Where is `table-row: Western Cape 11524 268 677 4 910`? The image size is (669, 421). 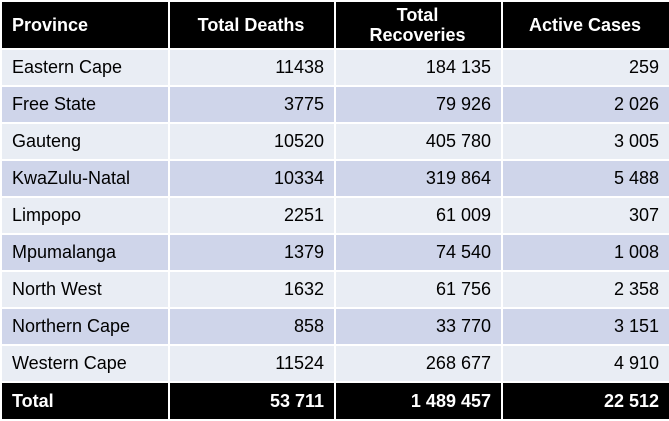
table-row: Western Cape 11524 268 677 4 910 is located at coordinates (334, 363).